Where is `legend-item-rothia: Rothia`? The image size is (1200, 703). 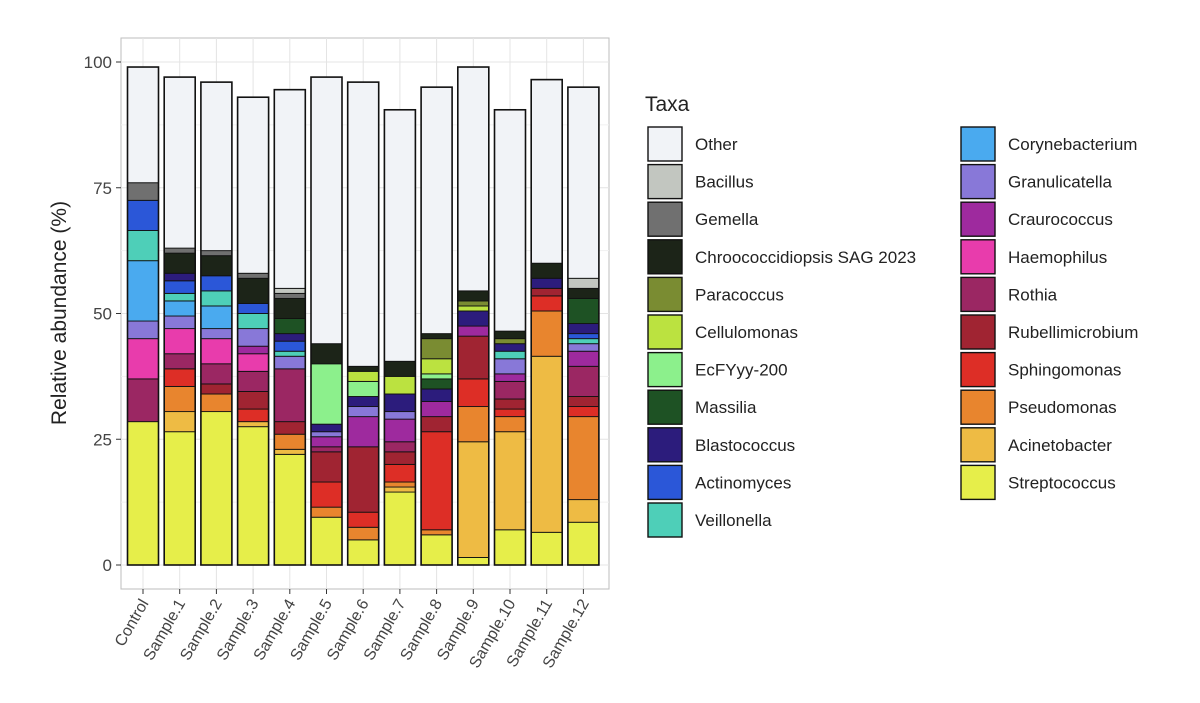 legend-item-rothia: Rothia is located at coordinates (1009, 294).